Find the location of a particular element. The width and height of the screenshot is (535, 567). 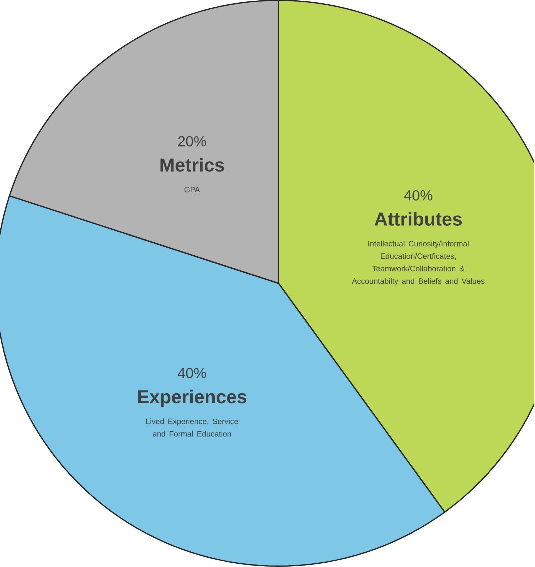

slice-label: Metrics is located at coordinates (192, 165).